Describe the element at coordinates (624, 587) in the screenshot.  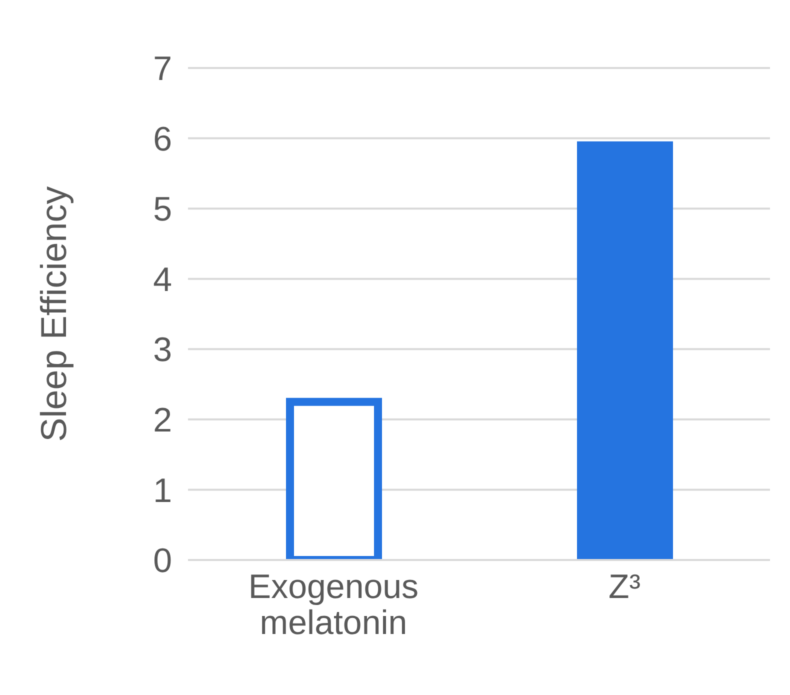
I see `x-tick-label: Z³` at that location.